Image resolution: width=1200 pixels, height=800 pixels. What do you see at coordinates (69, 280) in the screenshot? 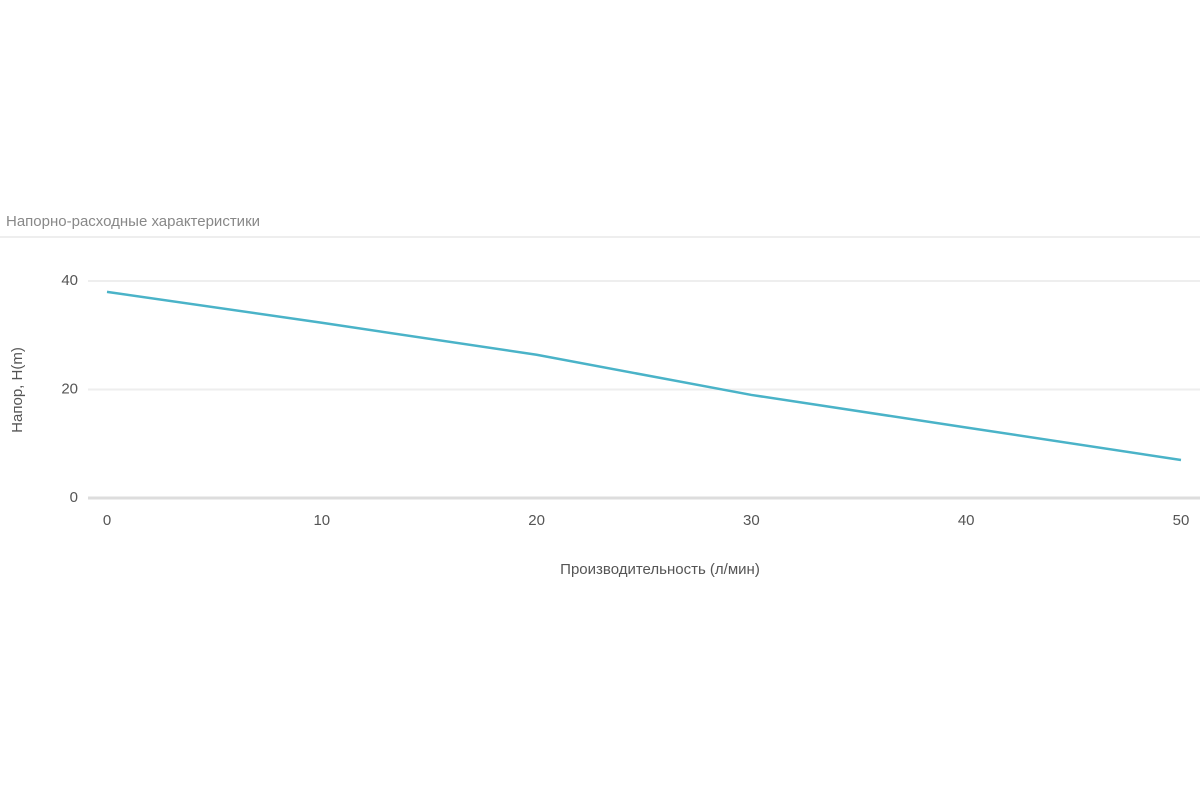
I see `y-tick-label: 40` at bounding box center [69, 280].